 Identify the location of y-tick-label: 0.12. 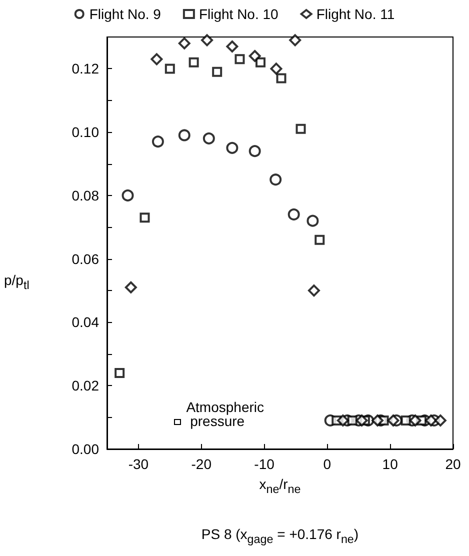
(86, 68).